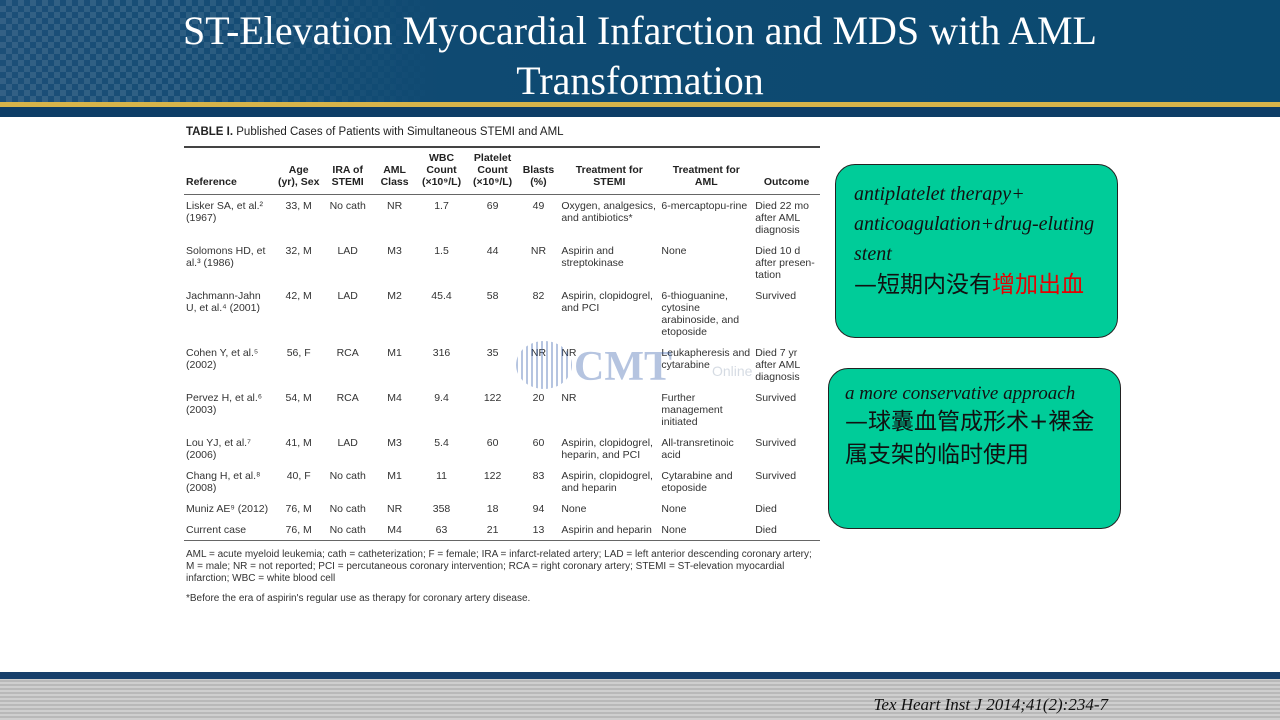 The height and width of the screenshot is (720, 1280). Describe the element at coordinates (492, 530) in the screenshot. I see `table-cell: 21` at that location.